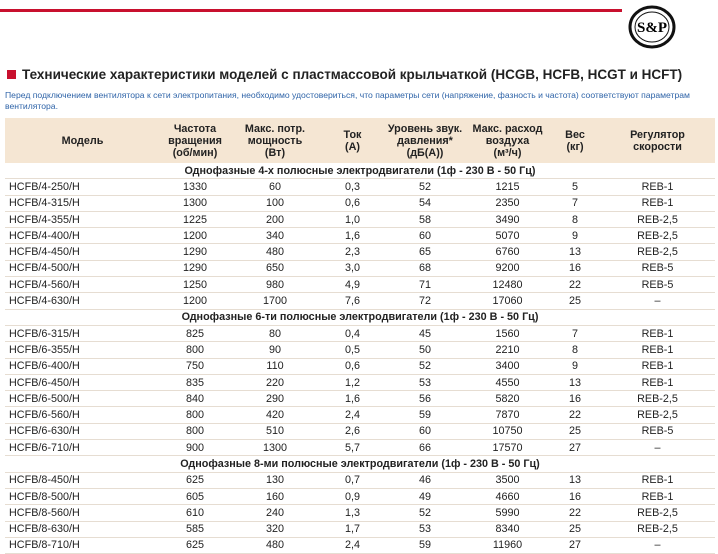  I want to click on column-header: Макс. расход воздуха (м³/ч), so click(507, 140).